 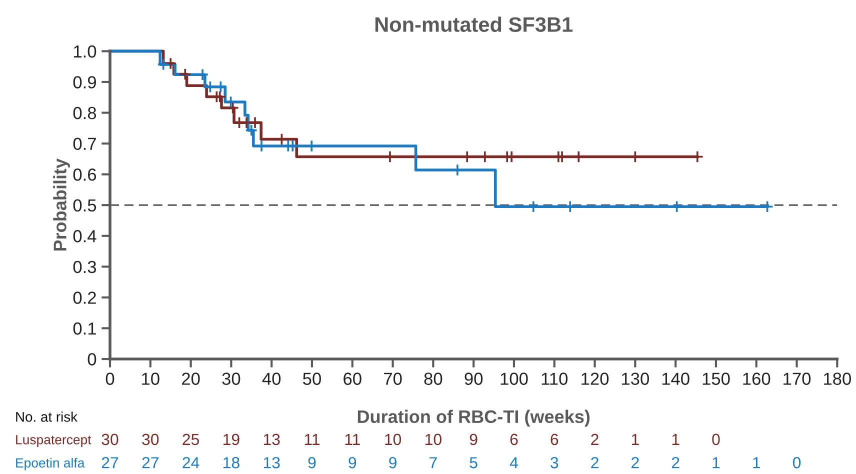 What do you see at coordinates (756, 378) in the screenshot?
I see `x-tick-label: 160` at bounding box center [756, 378].